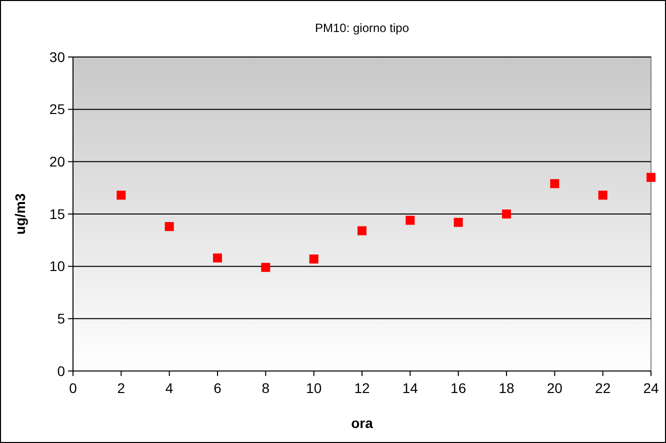 Image resolution: width=666 pixels, height=443 pixels. What do you see at coordinates (362, 423) in the screenshot?
I see `x-axis-title: ora` at bounding box center [362, 423].